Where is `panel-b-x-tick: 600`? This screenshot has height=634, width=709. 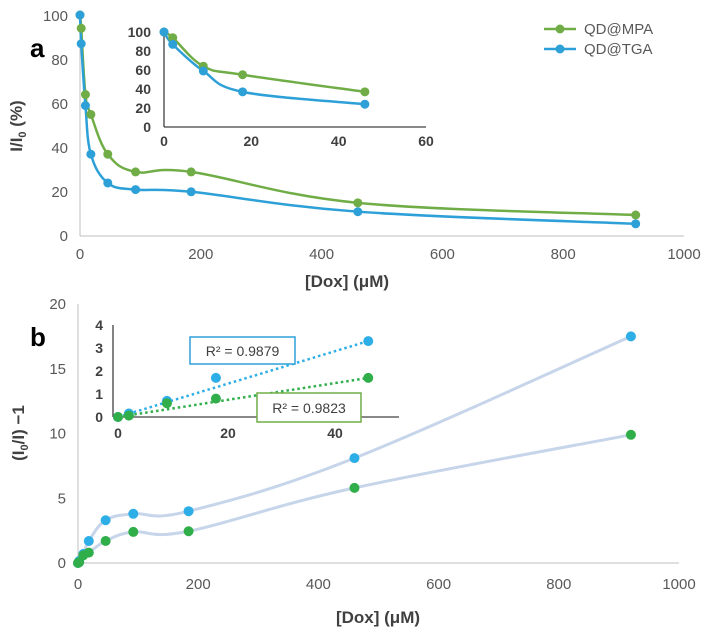
panel-b-x-tick: 600 is located at coordinates (438, 584).